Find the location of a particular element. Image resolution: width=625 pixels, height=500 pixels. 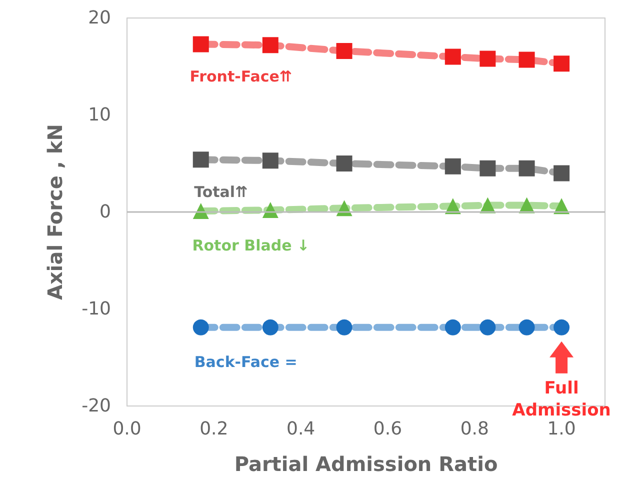

x-tick-label: 0.6 is located at coordinates (387, 429).